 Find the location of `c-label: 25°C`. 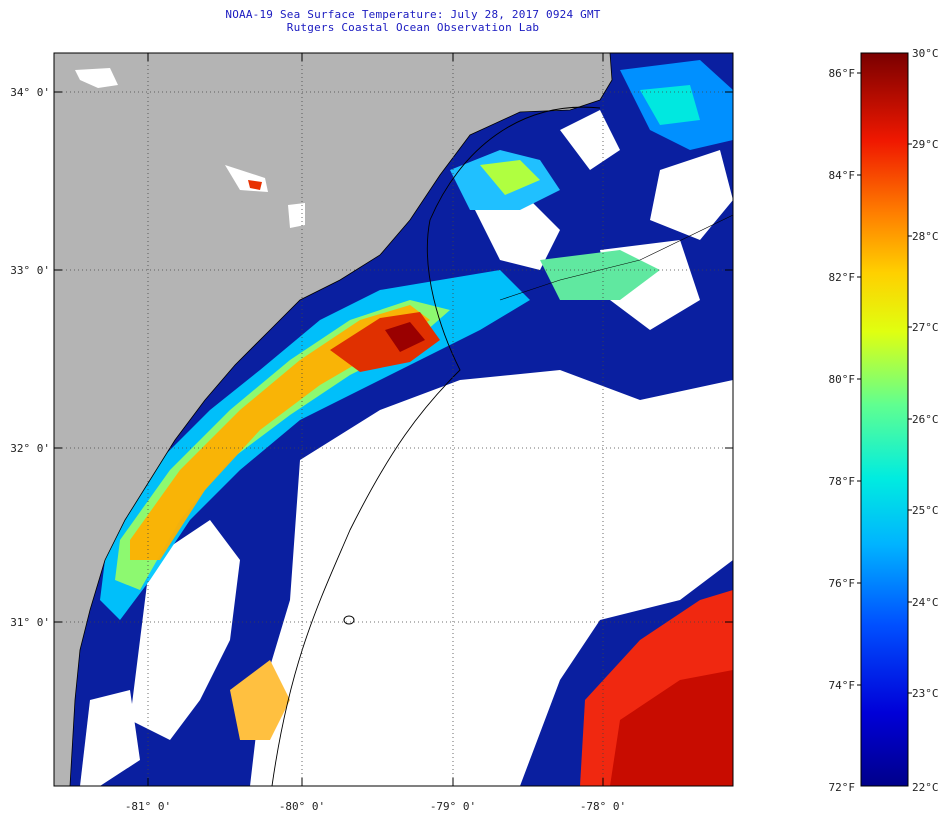

c-label: 25°C is located at coordinates (925, 510).